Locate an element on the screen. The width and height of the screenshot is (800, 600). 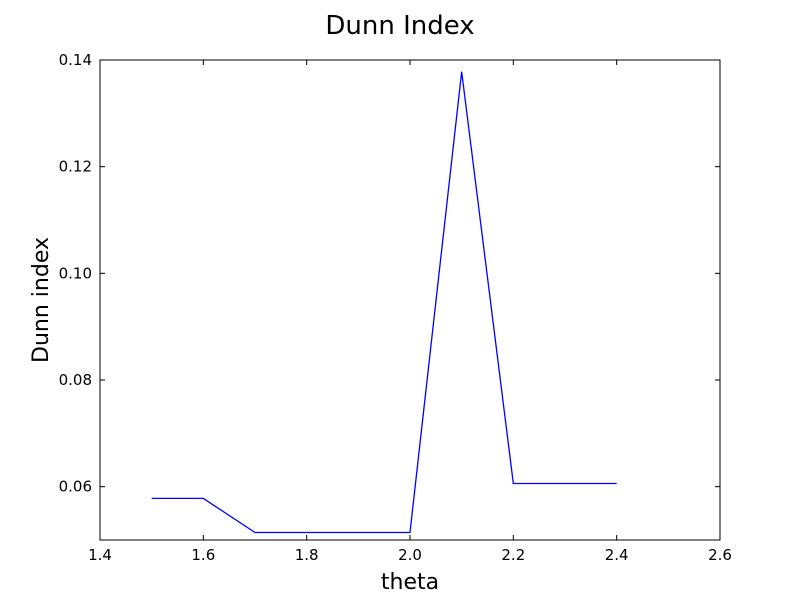
x-tick-label: 2.2 is located at coordinates (513, 555).